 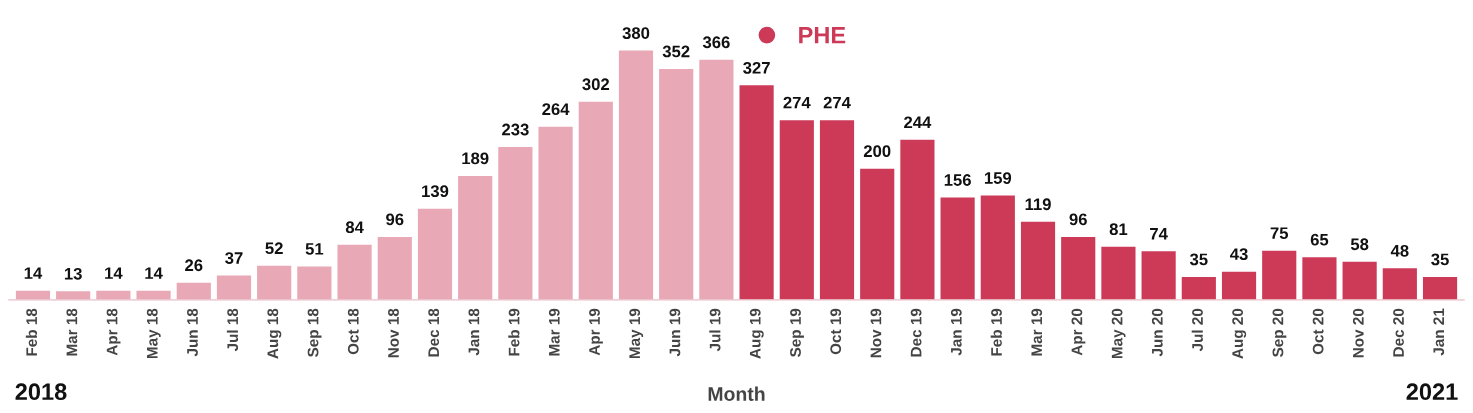 What do you see at coordinates (72, 332) in the screenshot?
I see `x-tick-label: Mar 18` at bounding box center [72, 332].